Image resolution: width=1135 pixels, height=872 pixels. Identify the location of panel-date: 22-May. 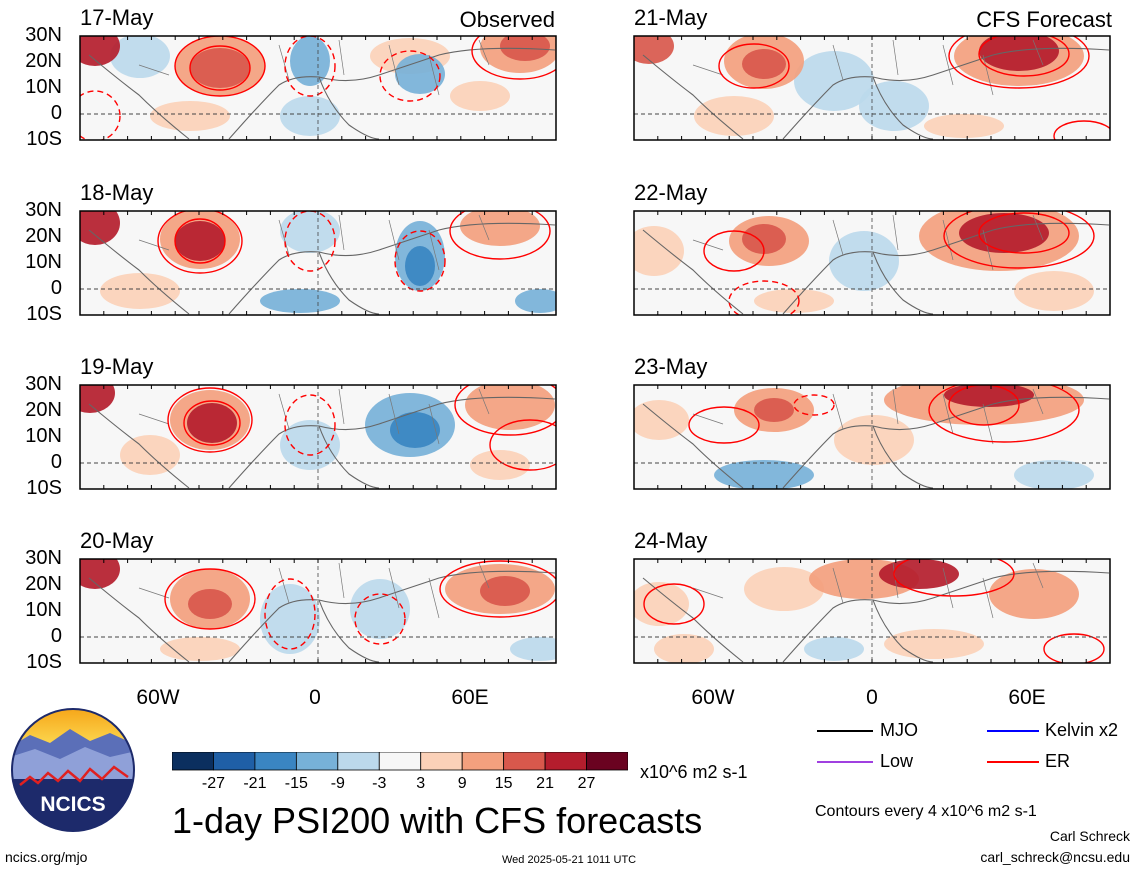
(671, 192).